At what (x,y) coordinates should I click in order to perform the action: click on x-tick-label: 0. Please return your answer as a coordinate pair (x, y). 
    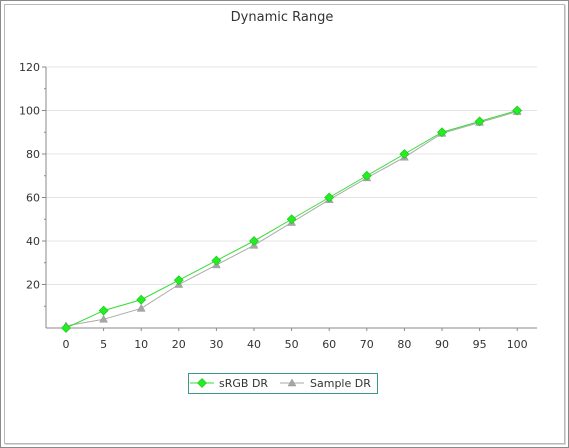
    Looking at the image, I should click on (66, 344).